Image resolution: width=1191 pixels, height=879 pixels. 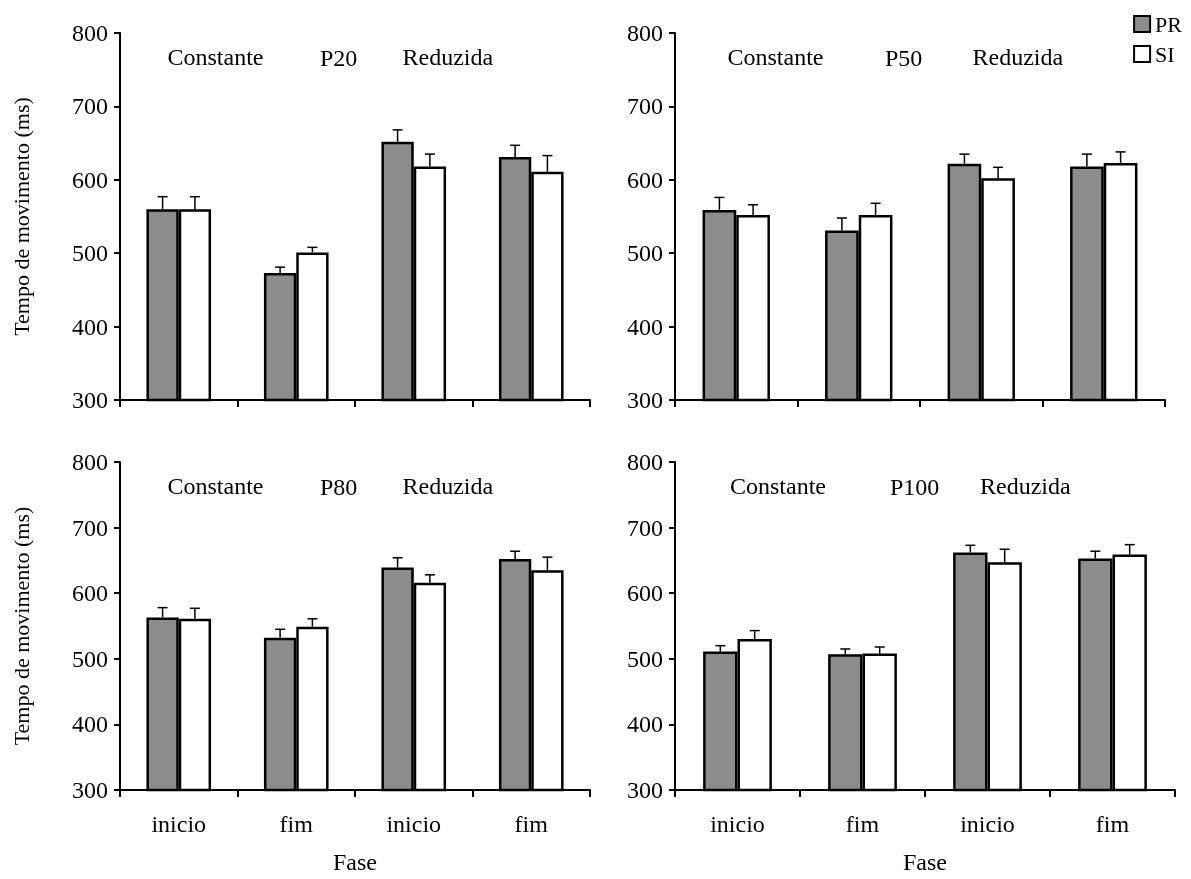 I want to click on text: P100, so click(x=915, y=487).